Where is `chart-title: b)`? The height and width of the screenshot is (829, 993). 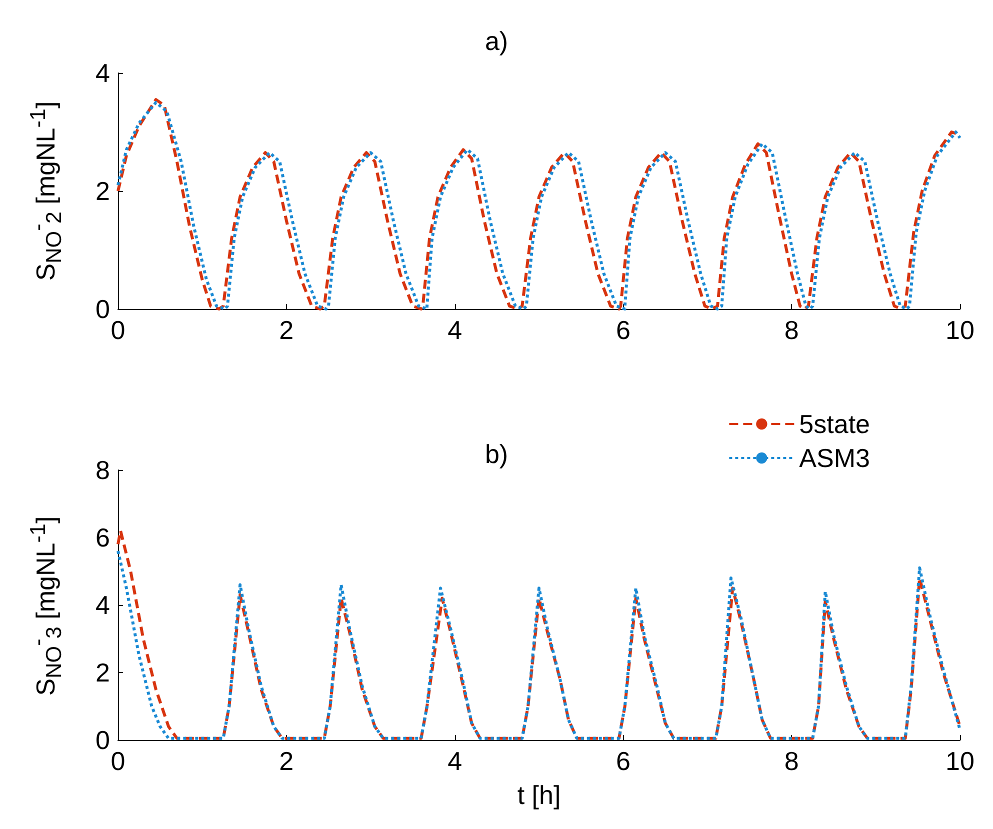 chart-title: b) is located at coordinates (496, 454).